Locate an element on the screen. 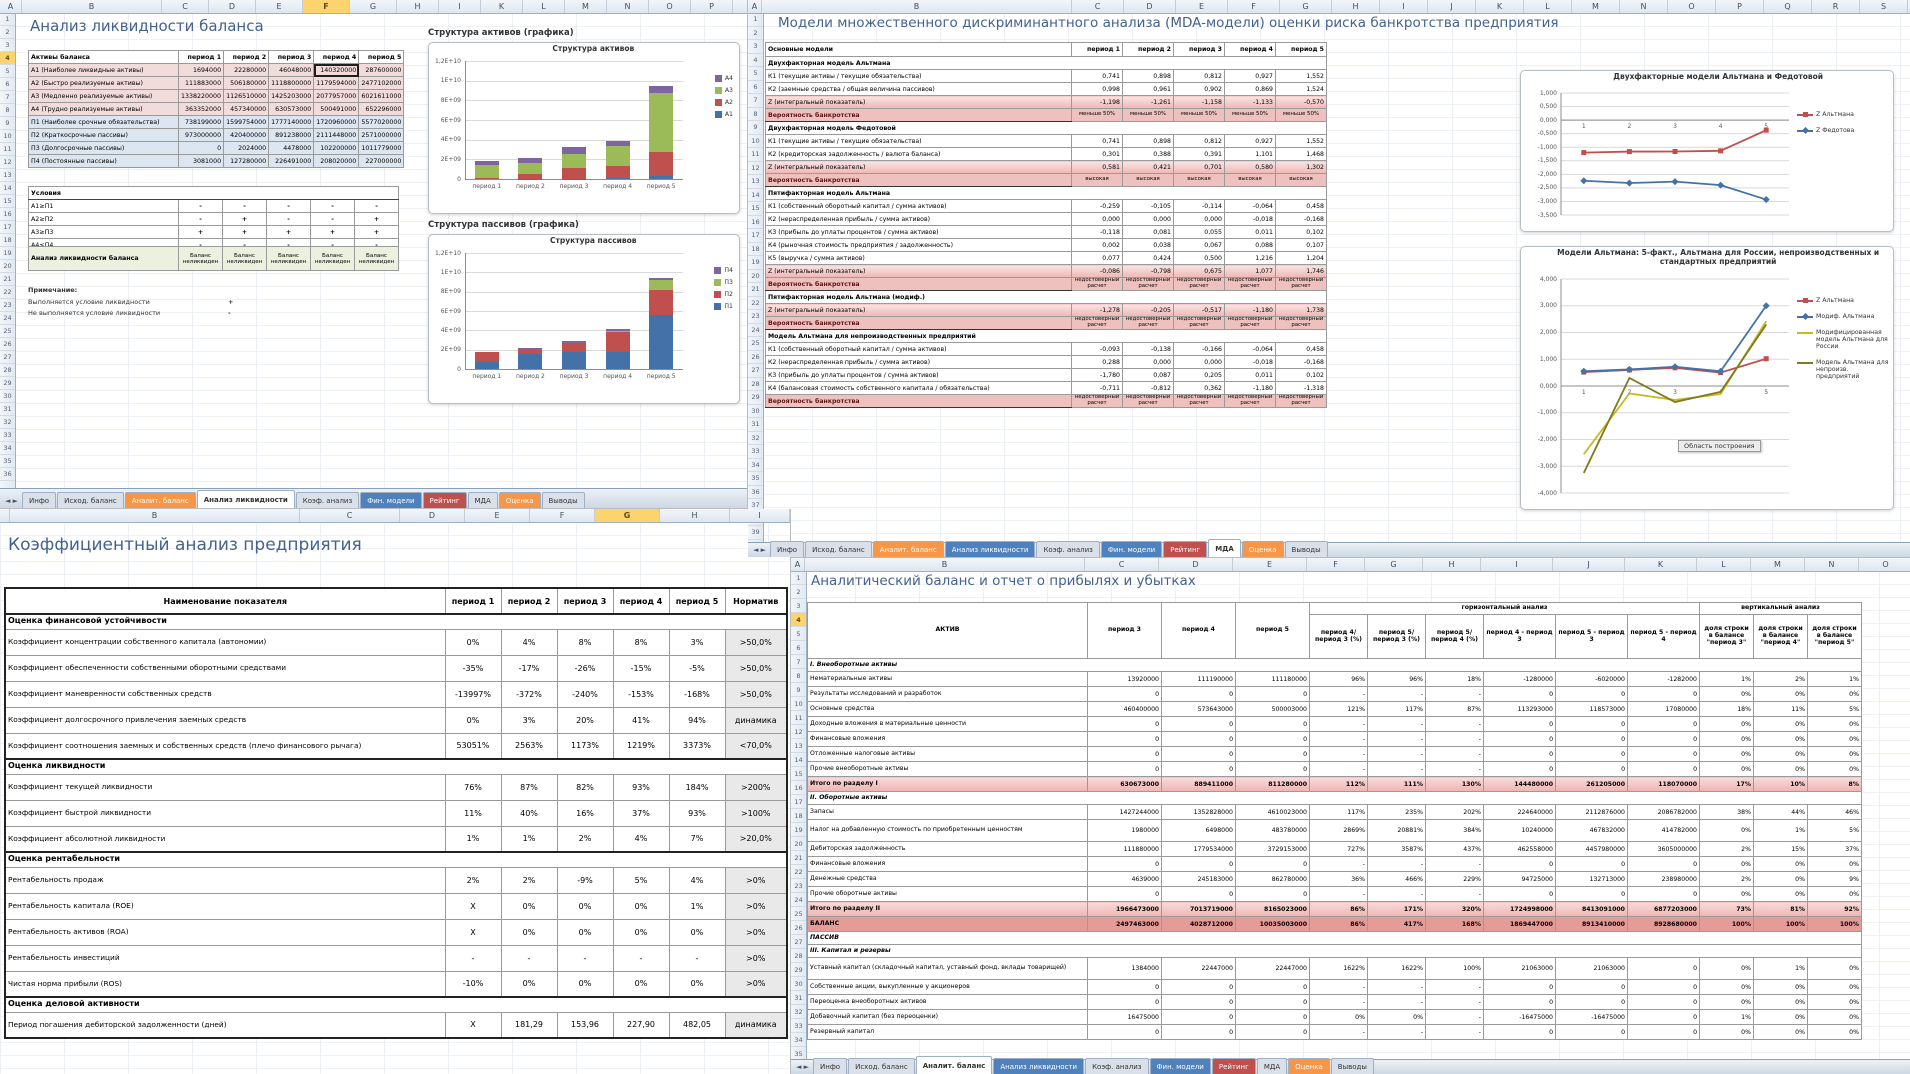  cell: 15% is located at coordinates (1780, 849).